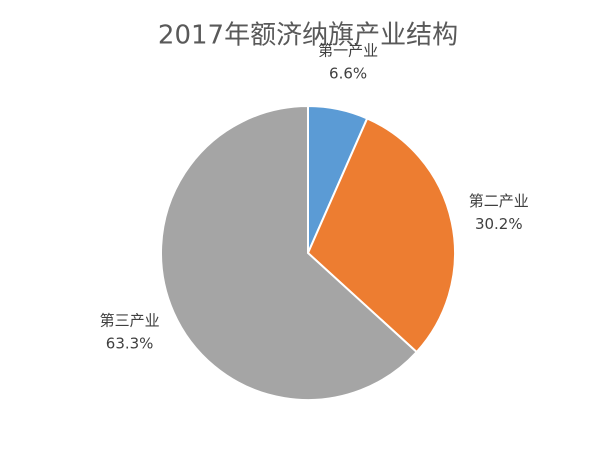 Image resolution: width=616 pixels, height=449 pixels. What do you see at coordinates (130, 343) in the screenshot?
I see `slice-value-label: 63.3%` at bounding box center [130, 343].